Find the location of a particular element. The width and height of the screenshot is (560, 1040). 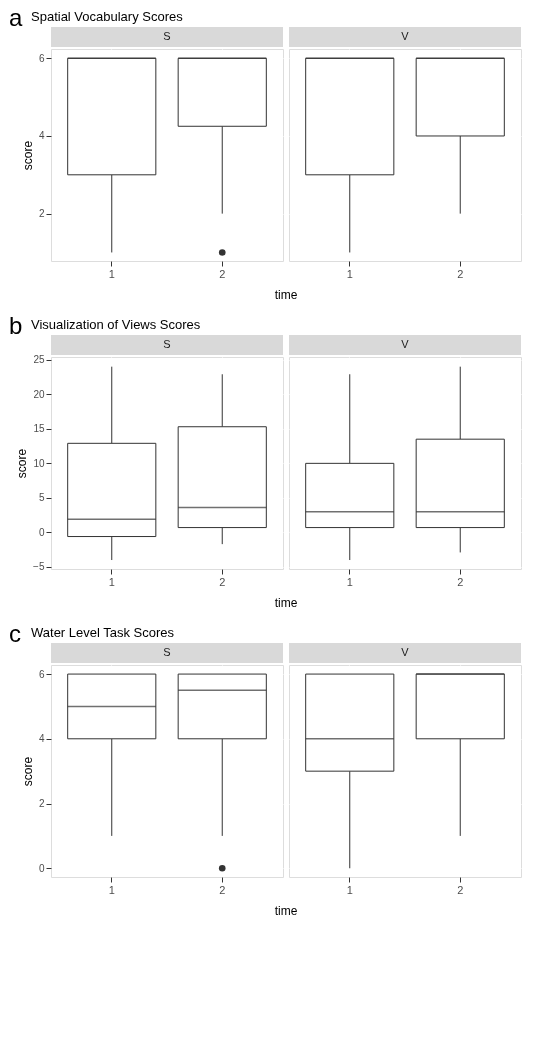

y-tick-label: 5 is located at coordinates (41, 498).